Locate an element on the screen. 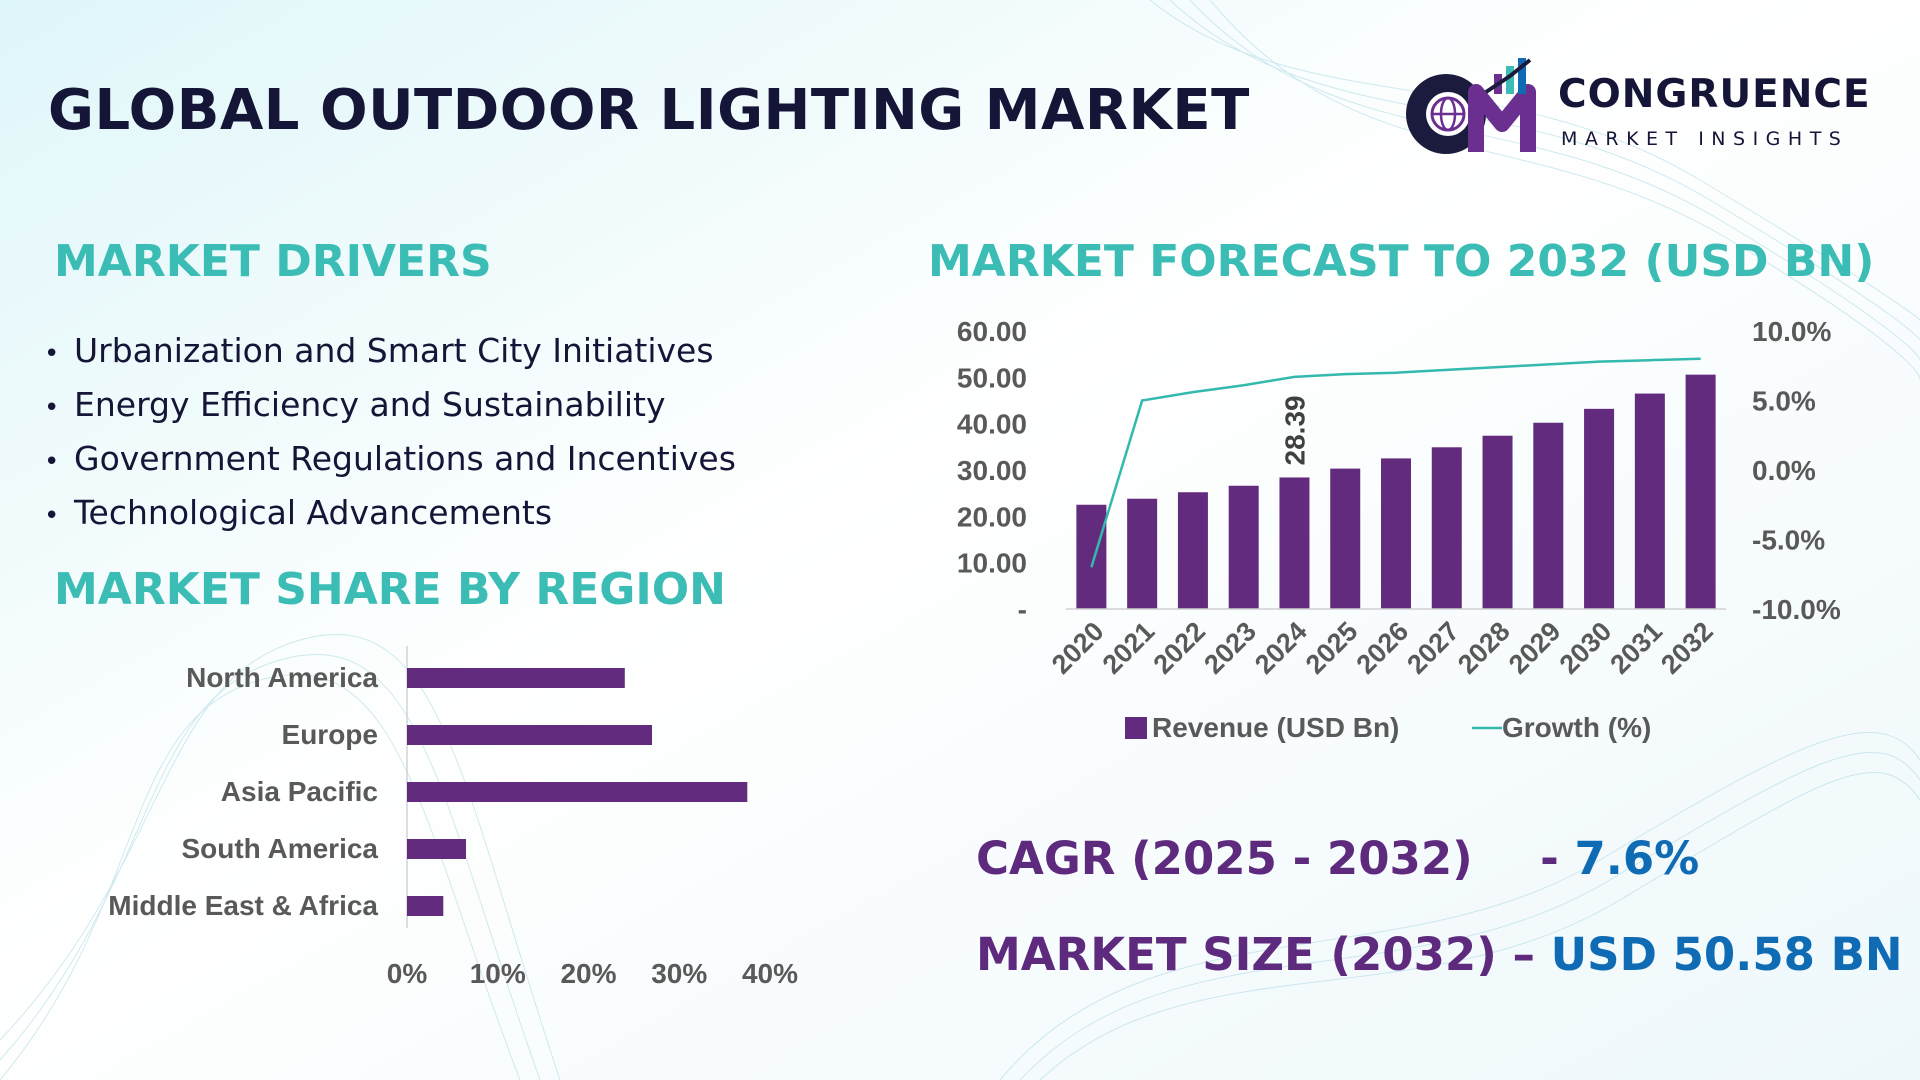 The height and width of the screenshot is (1080, 1920). forecast-year-label: 2027 is located at coordinates (1433, 648).